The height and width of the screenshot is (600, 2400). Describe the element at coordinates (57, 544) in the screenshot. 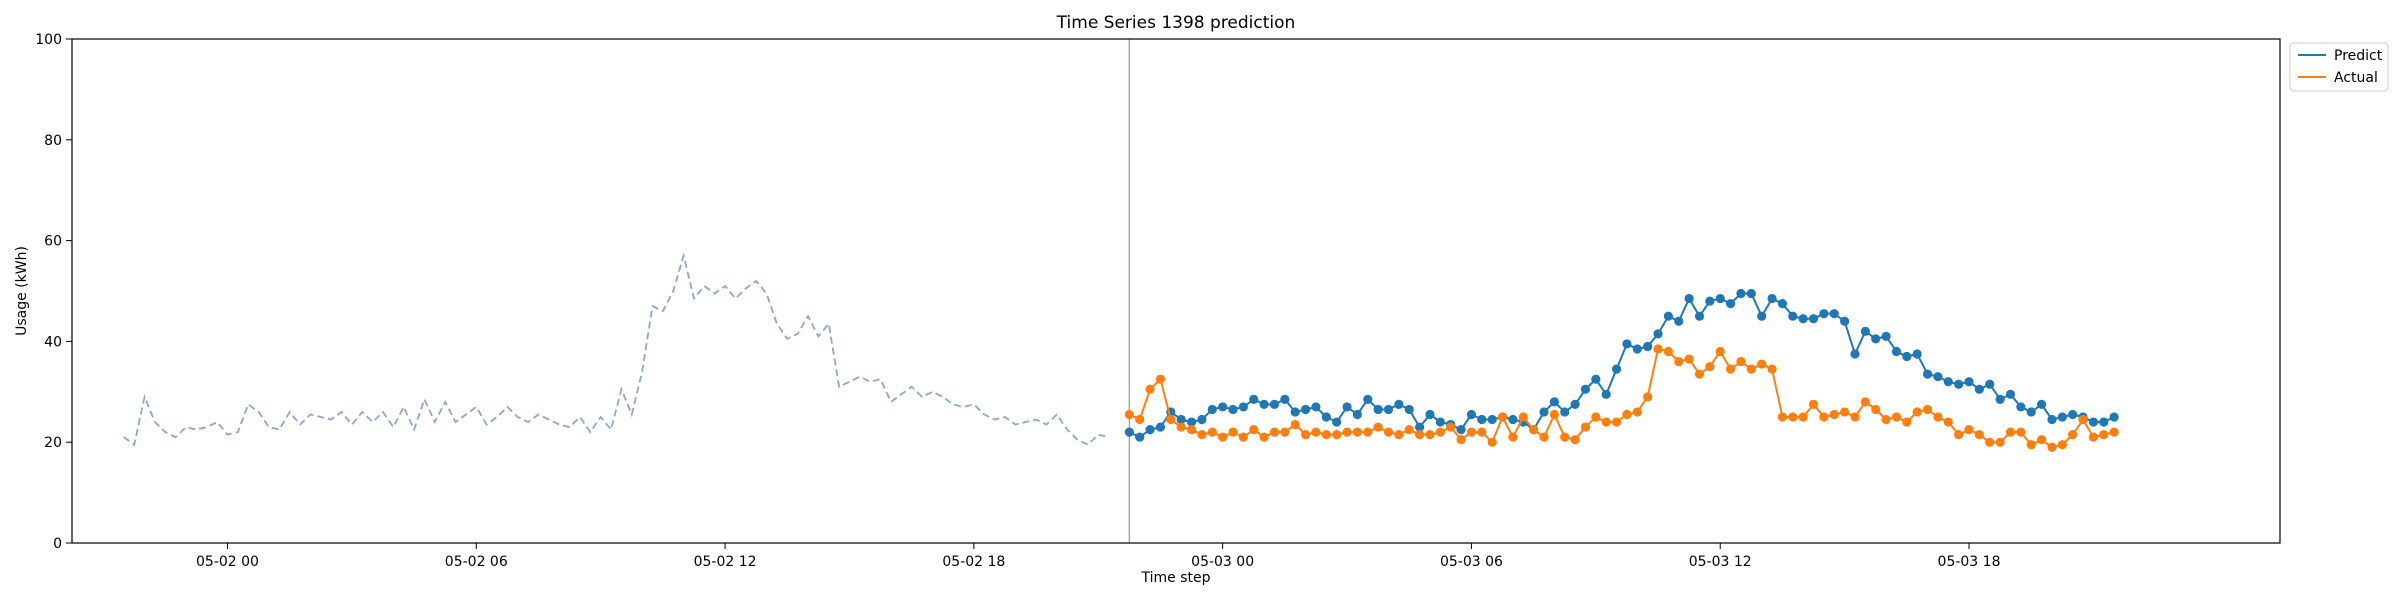

I see `y-tick-label: 0` at that location.